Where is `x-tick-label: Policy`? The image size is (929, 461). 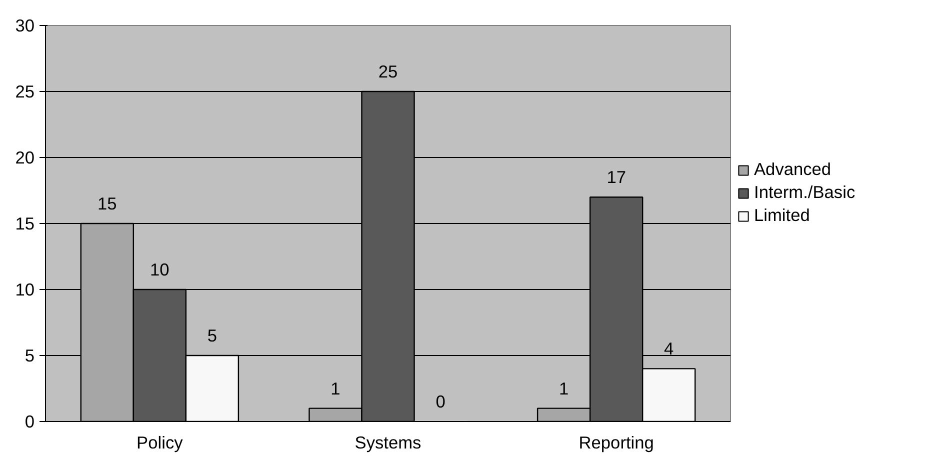 x-tick-label: Policy is located at coordinates (160, 442).